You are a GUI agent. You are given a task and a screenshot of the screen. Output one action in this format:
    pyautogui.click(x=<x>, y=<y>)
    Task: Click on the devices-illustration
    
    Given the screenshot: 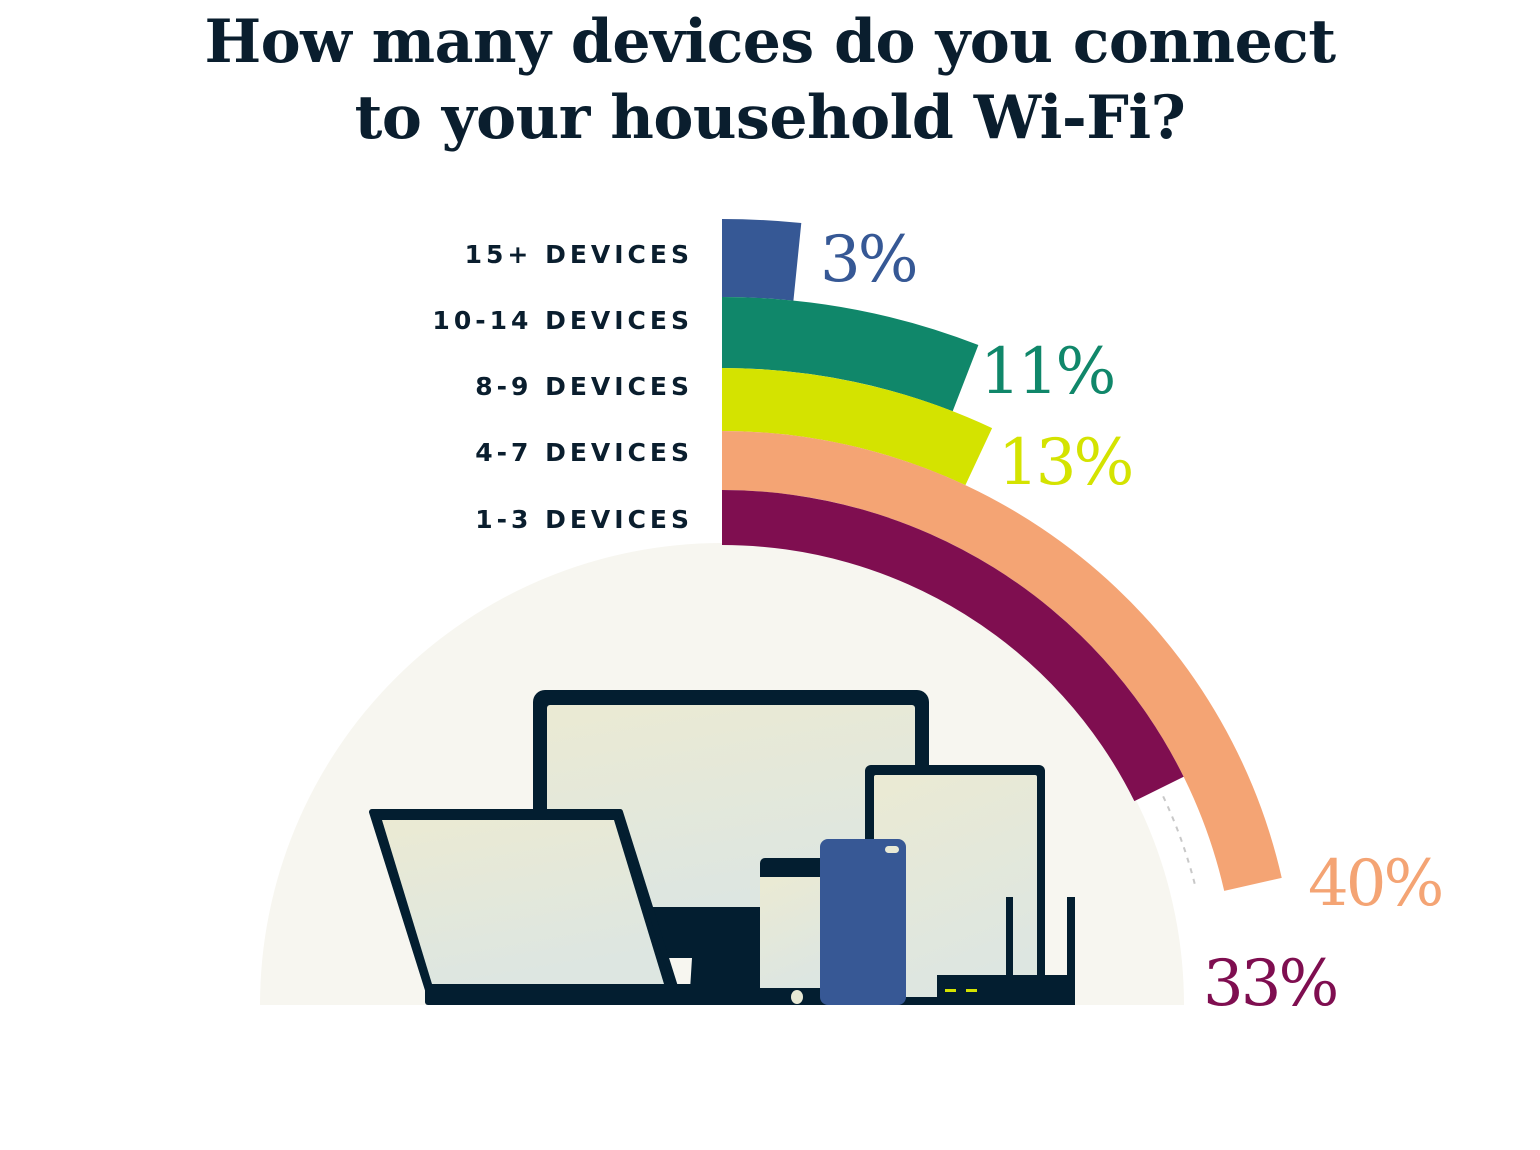 What is the action you would take?
    pyautogui.click(x=722, y=847)
    